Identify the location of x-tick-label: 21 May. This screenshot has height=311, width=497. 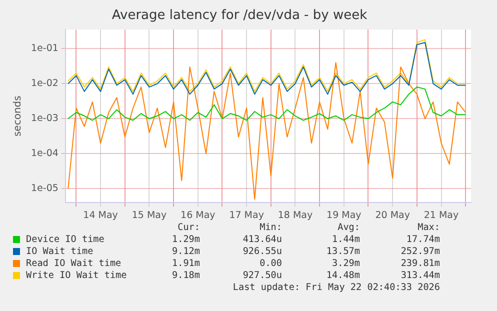
(442, 215).